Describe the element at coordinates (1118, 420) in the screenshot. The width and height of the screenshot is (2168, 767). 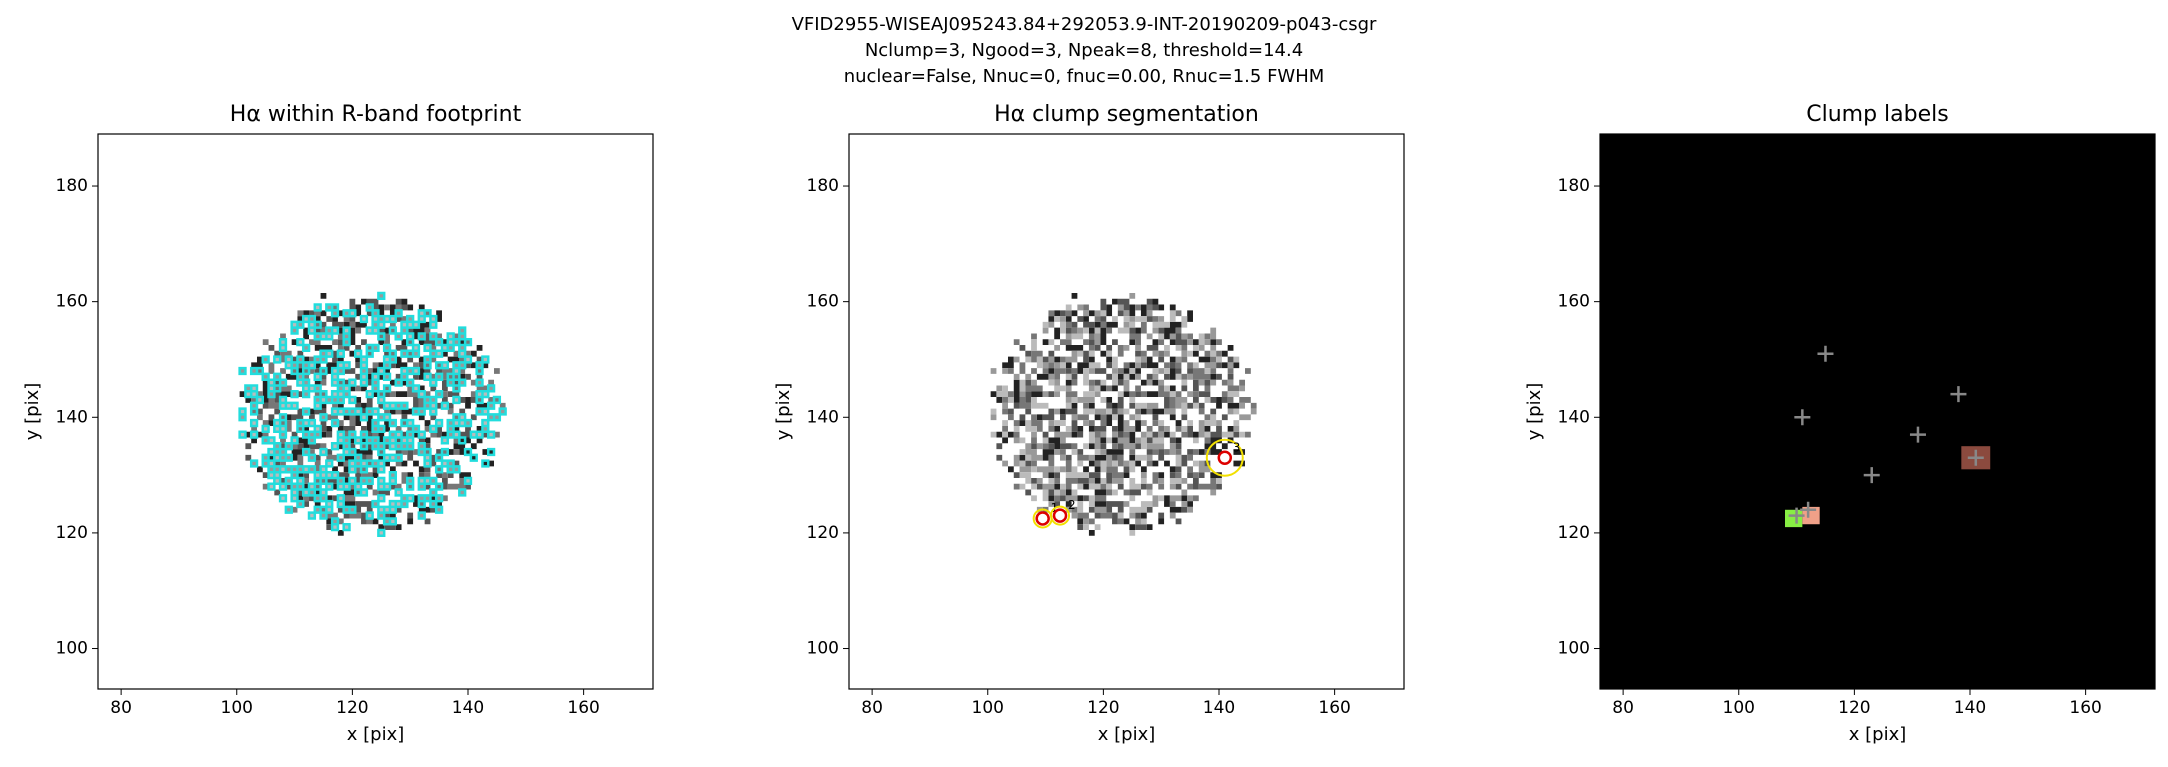
I see `image-pixels` at that location.